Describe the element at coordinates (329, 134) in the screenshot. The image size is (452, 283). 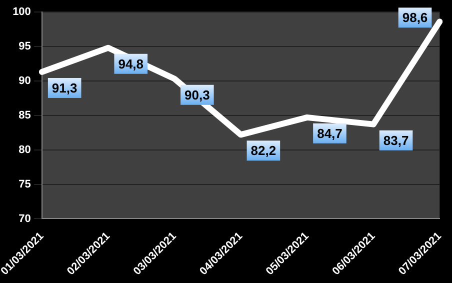
I see `data-label: 84,7` at that location.